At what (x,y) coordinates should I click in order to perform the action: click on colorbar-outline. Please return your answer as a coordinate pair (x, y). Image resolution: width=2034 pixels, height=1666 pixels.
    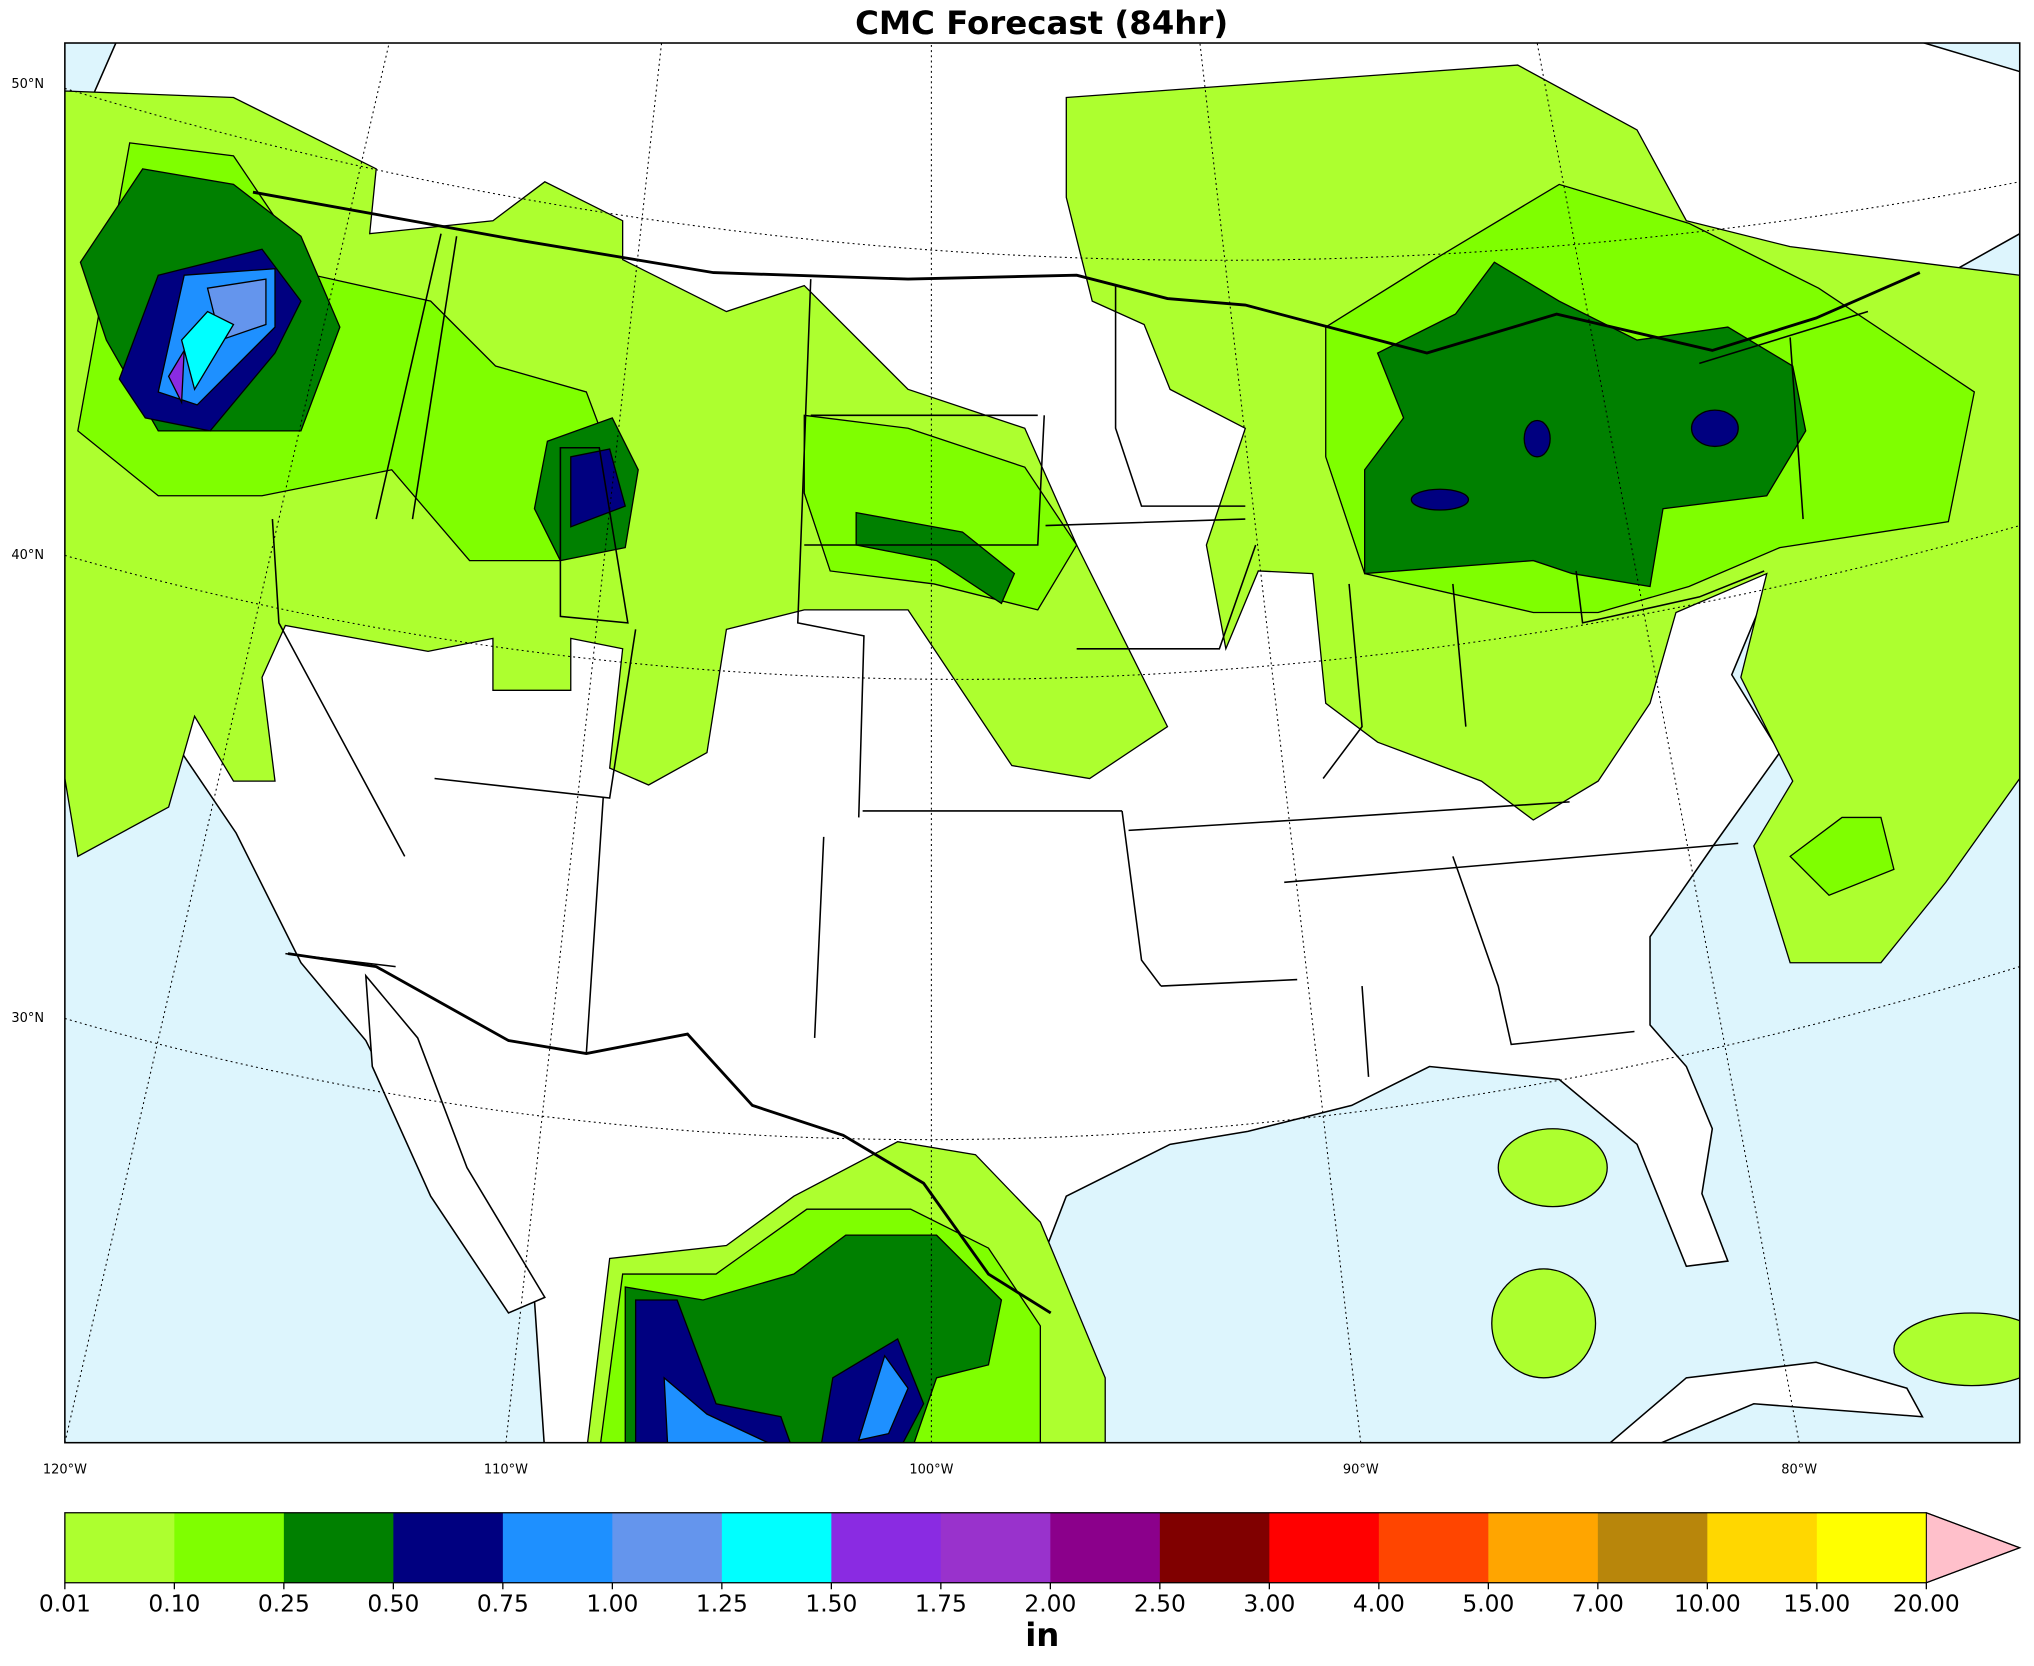
    Looking at the image, I should click on (1043, 1548).